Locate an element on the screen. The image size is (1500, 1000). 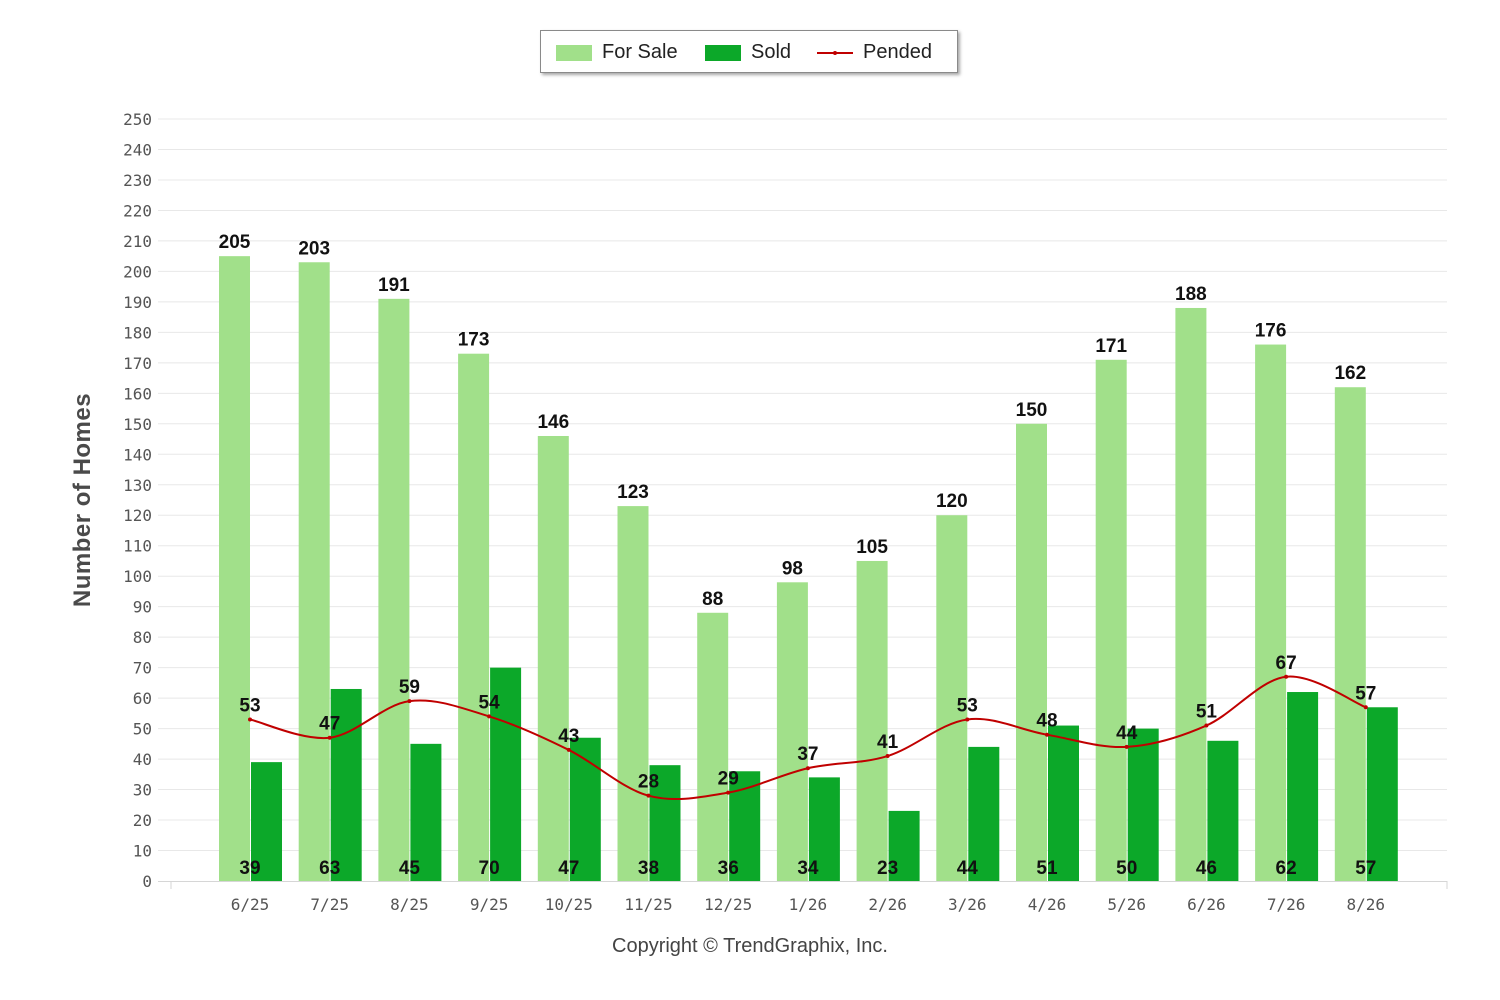
pended-data-label: 37 is located at coordinates (807, 754).